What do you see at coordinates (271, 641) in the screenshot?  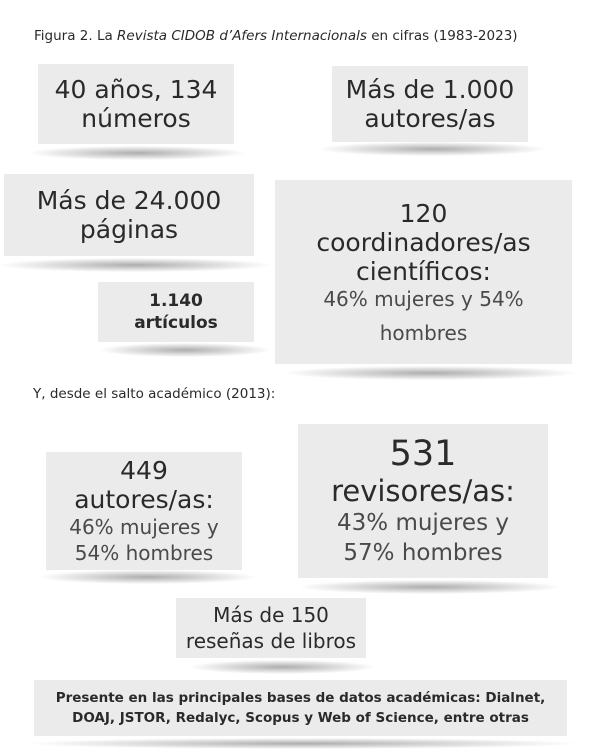 I see `stat-reviews-line2: reseñas de libros` at bounding box center [271, 641].